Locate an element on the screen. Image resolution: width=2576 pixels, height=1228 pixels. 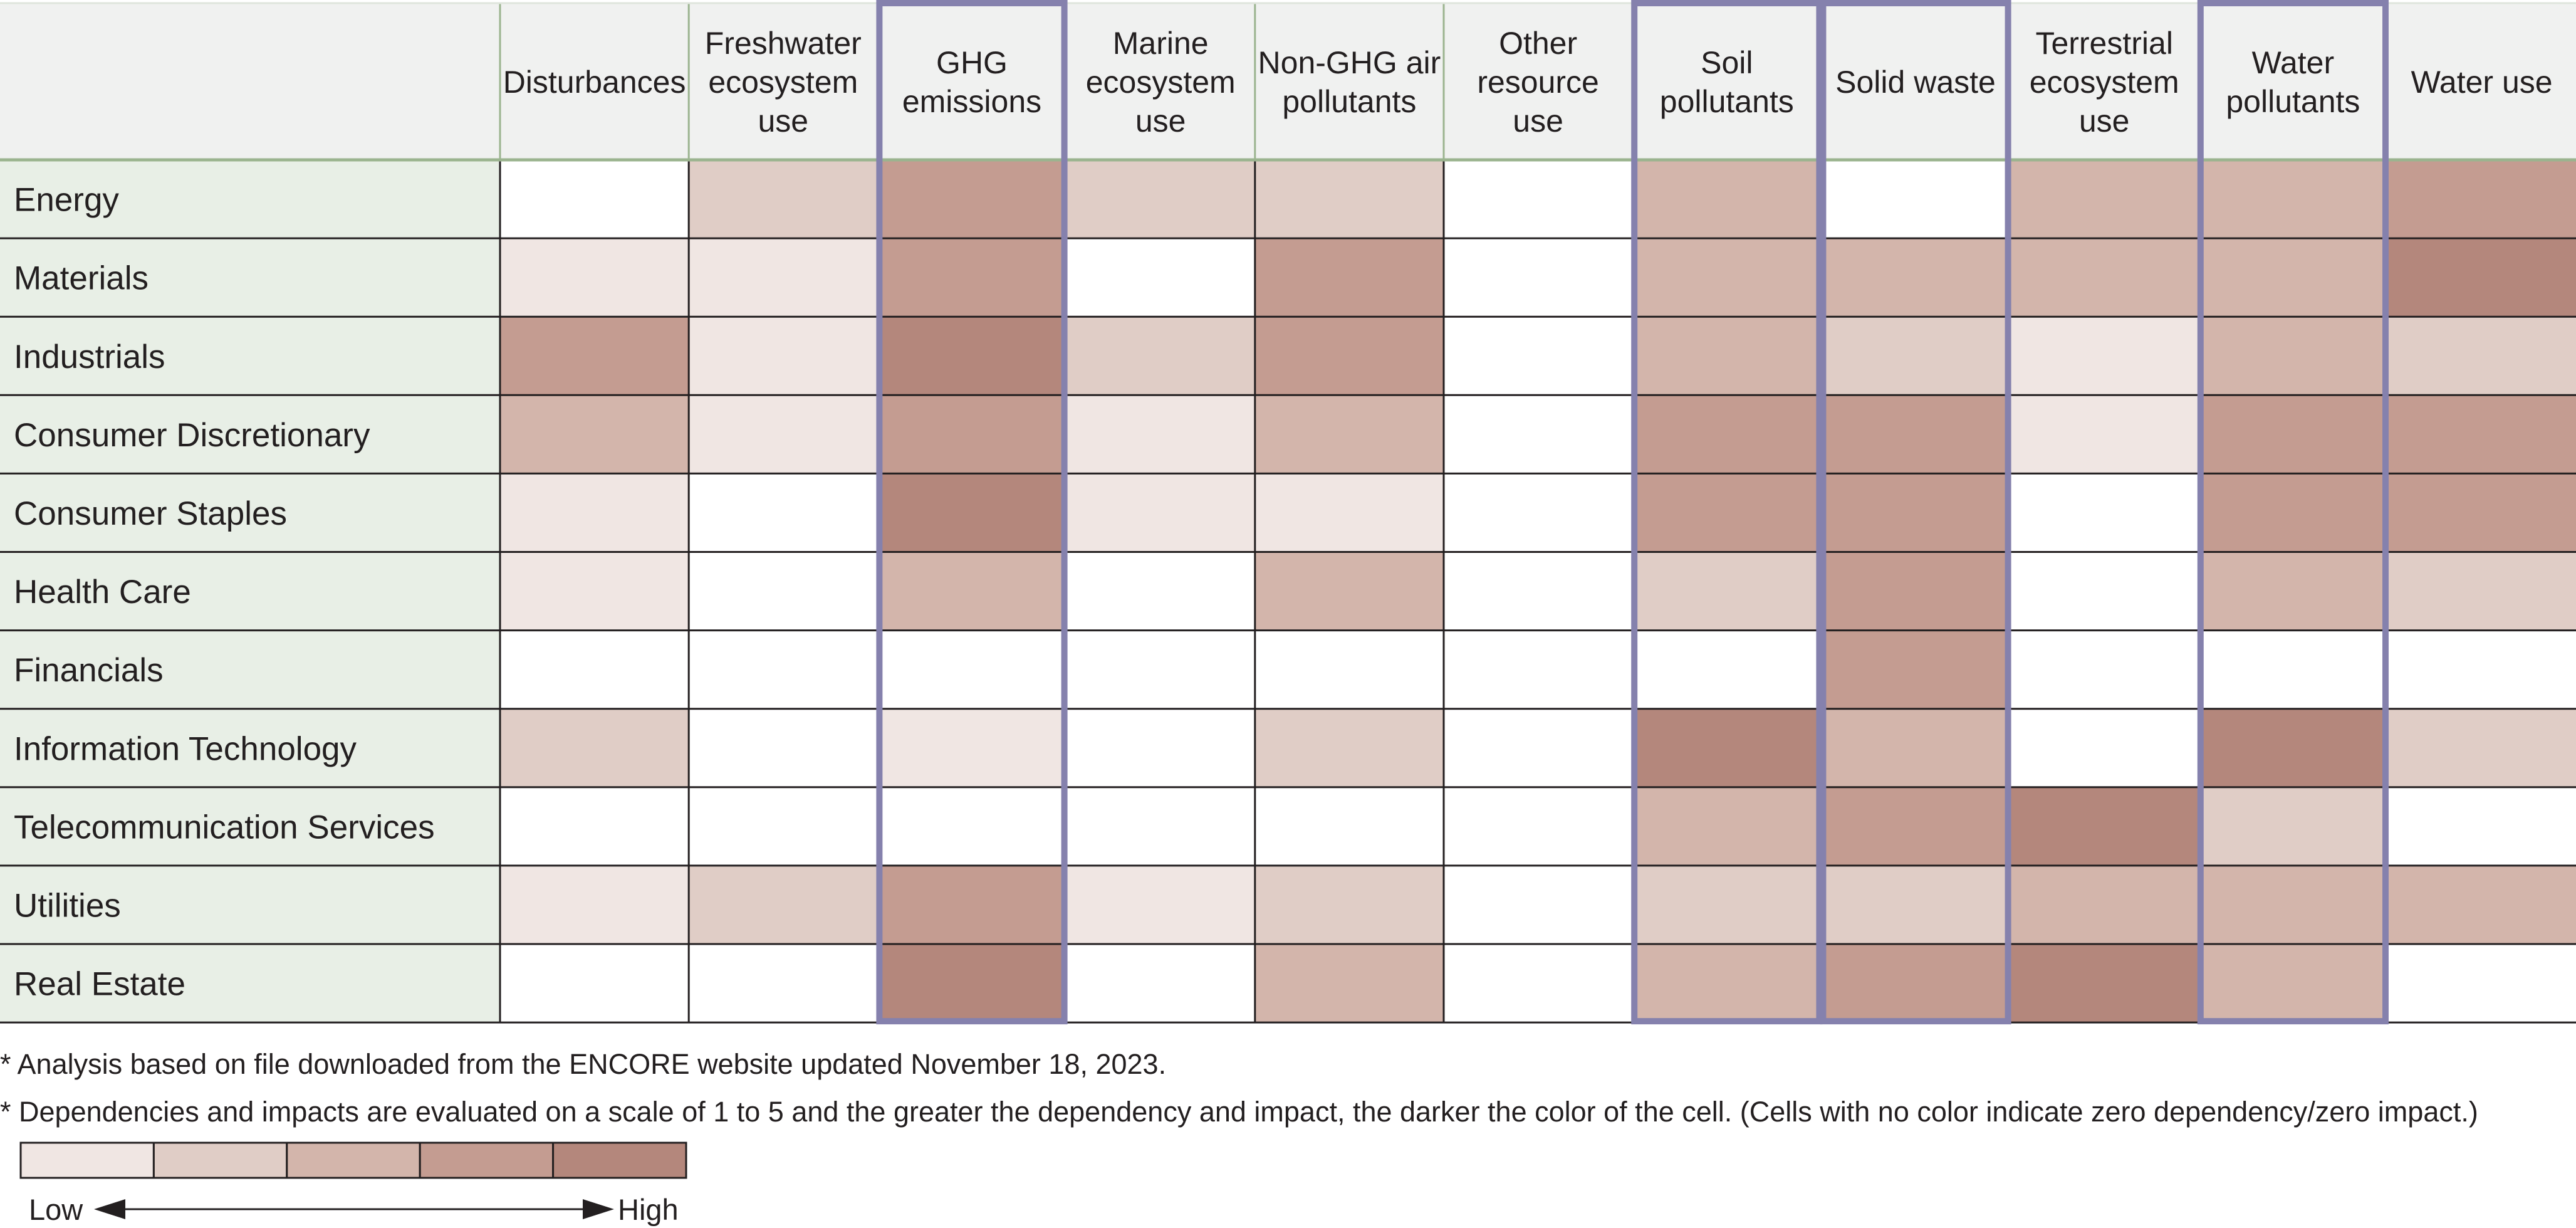
cell-financials-marine-ecosystem-use is located at coordinates (1160, 669).